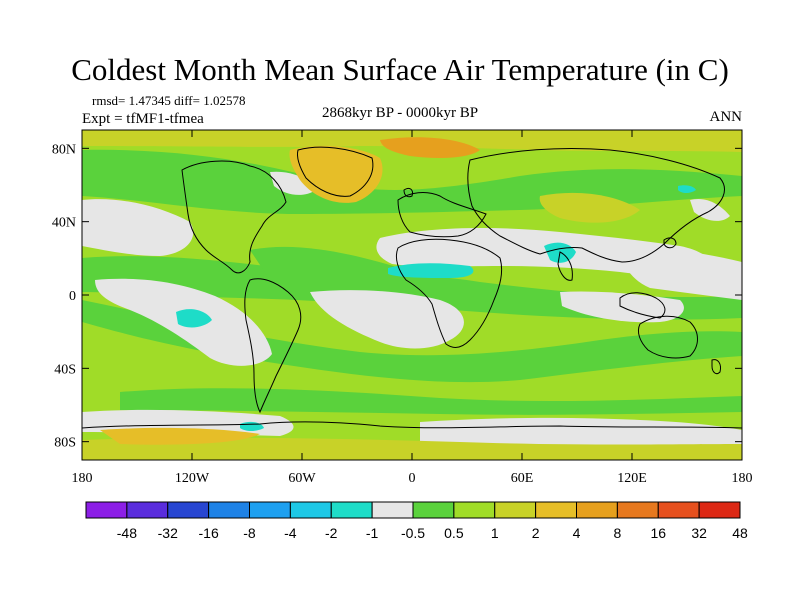  What do you see at coordinates (687, 189) in the screenshot?
I see `field-cyan-okhotsk` at bounding box center [687, 189].